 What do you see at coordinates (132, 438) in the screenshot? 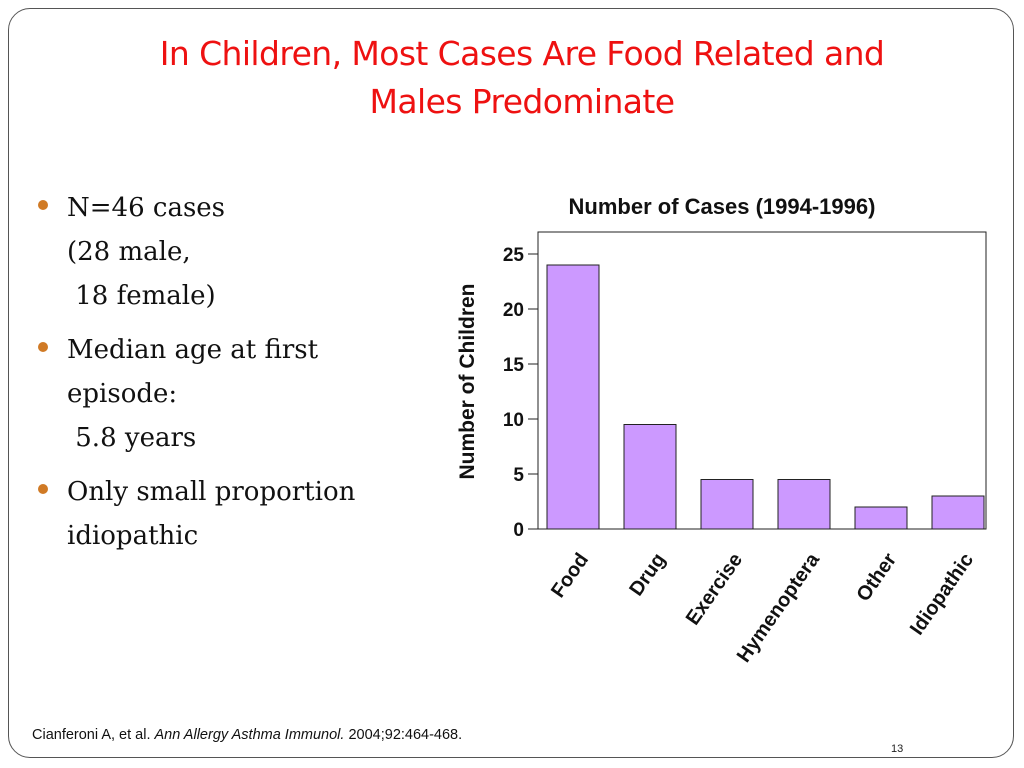
I see `bullet-line: 5.8 years` at bounding box center [132, 438].